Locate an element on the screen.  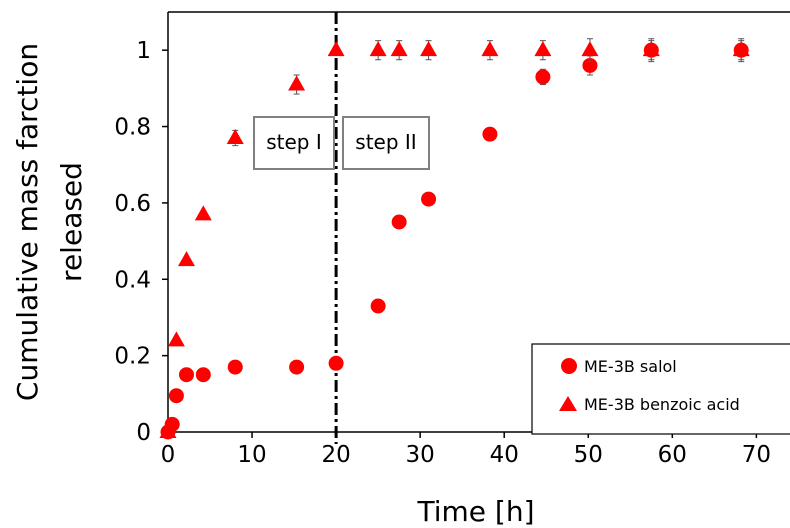
legend-benzoic-label: ME-3B benzoic acid is located at coordinates (662, 404).